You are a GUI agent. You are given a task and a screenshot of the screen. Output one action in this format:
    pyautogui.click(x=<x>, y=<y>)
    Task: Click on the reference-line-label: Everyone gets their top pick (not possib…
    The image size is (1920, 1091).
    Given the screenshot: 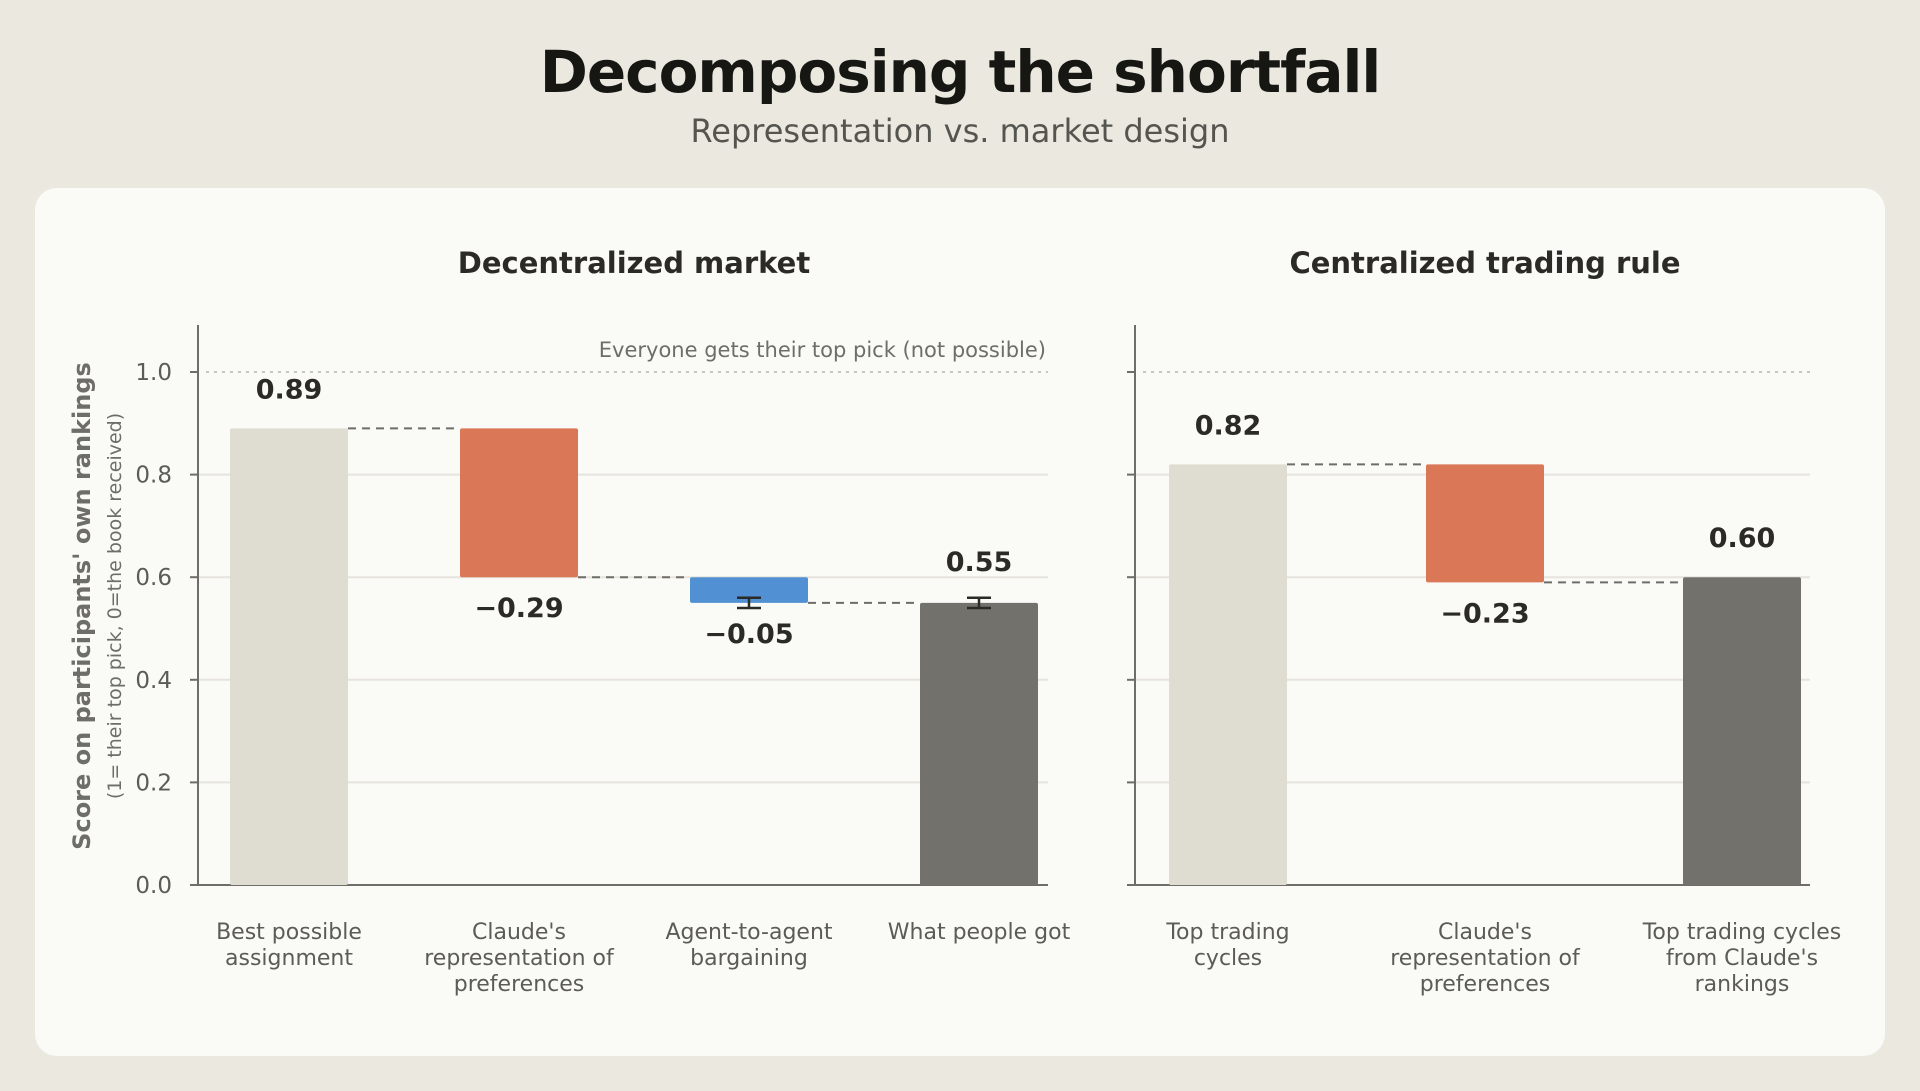 What is the action you would take?
    pyautogui.click(x=822, y=350)
    